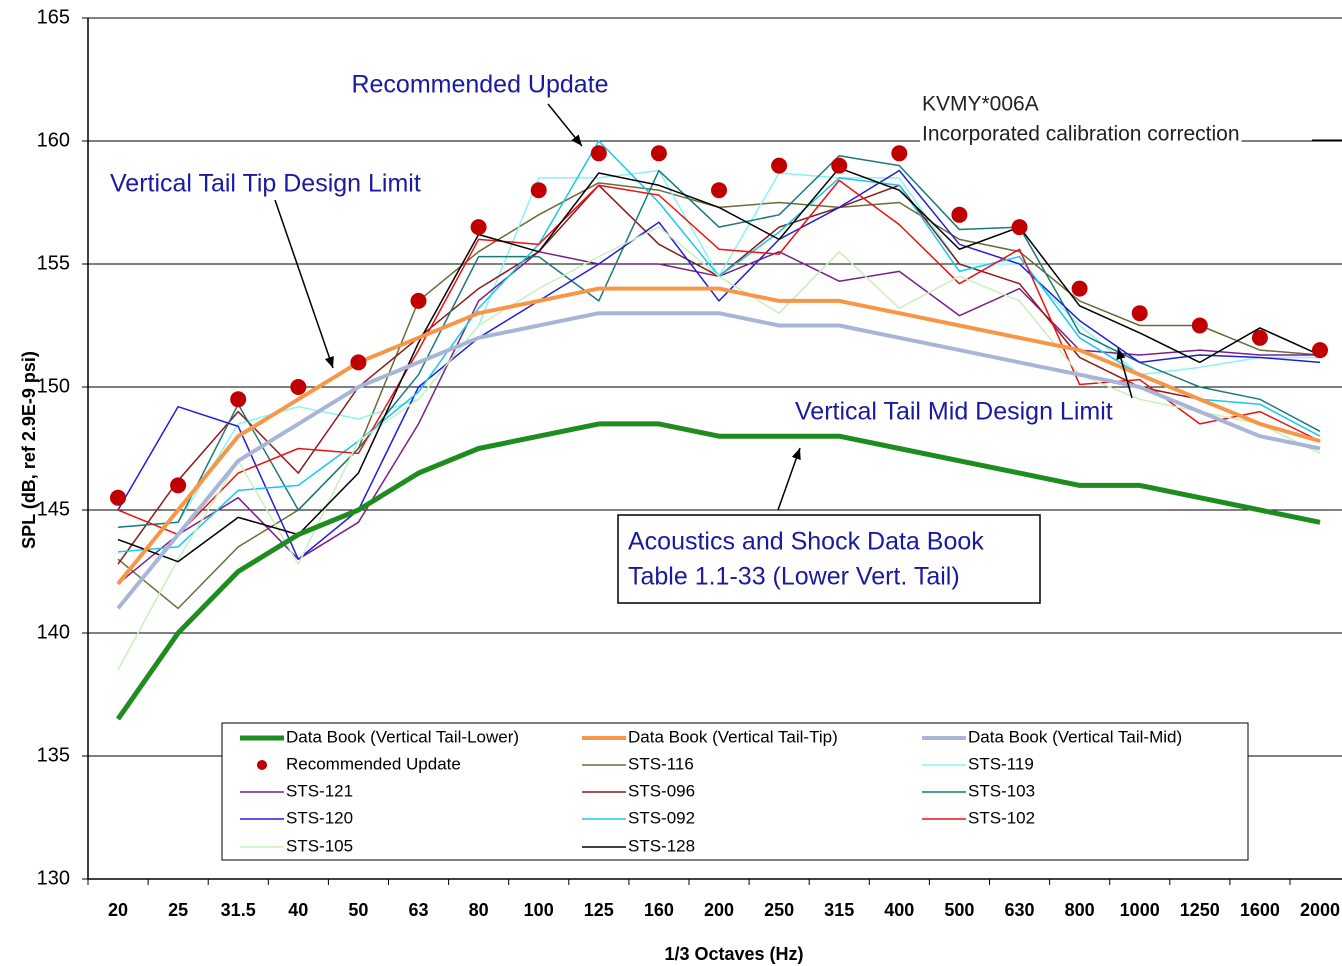 Image resolution: width=1342 pixels, height=966 pixels. I want to click on x-tick-label: 500, so click(959, 910).